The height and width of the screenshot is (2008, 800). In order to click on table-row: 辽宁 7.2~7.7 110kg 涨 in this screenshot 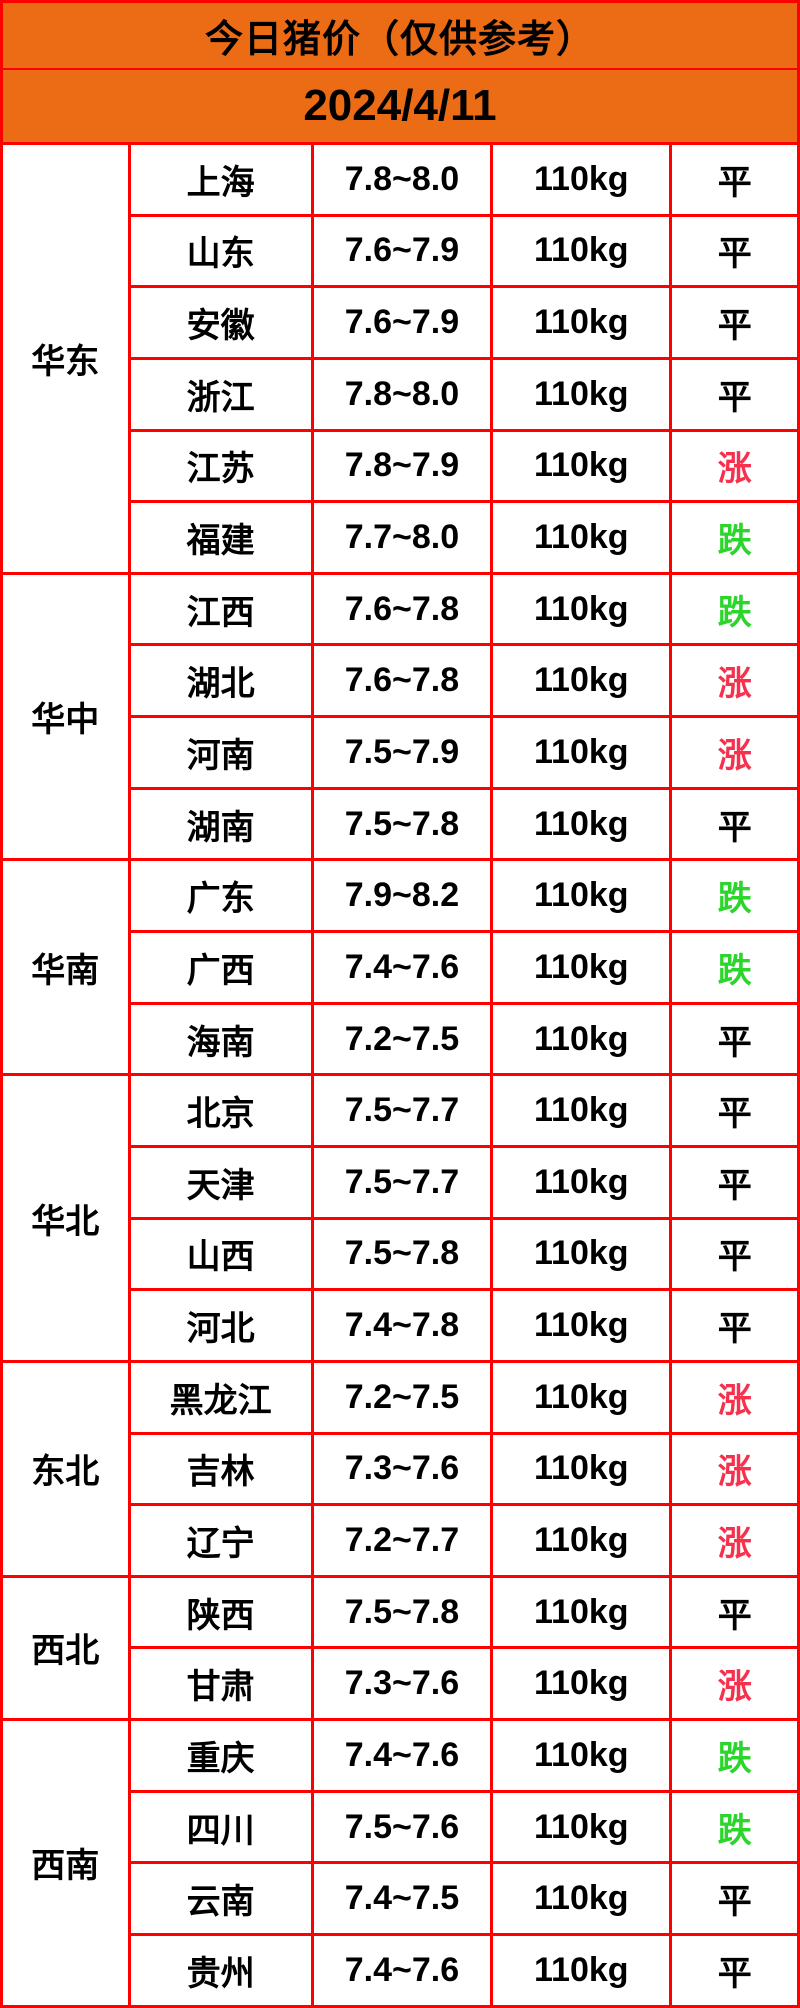, I will do `click(401, 1540)`.